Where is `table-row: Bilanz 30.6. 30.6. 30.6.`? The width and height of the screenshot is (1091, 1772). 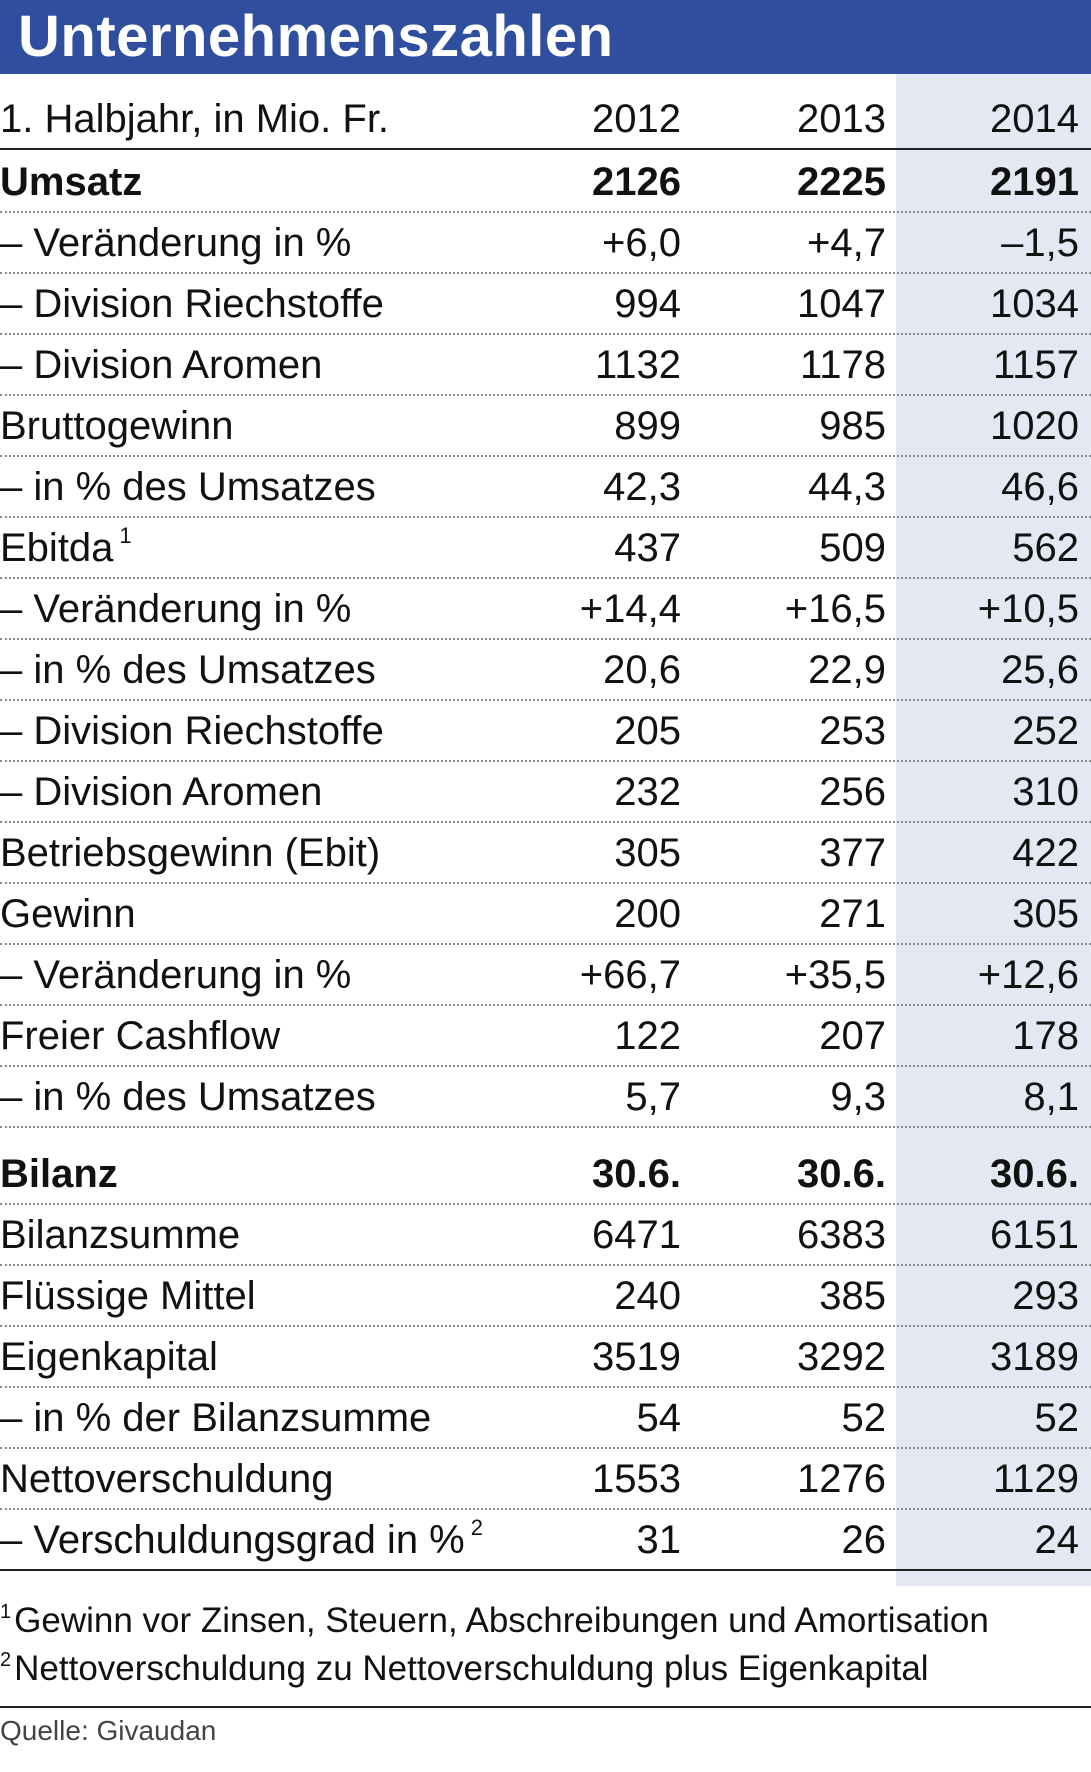 table-row: Bilanz 30.6. 30.6. 30.6. is located at coordinates (545, 1173).